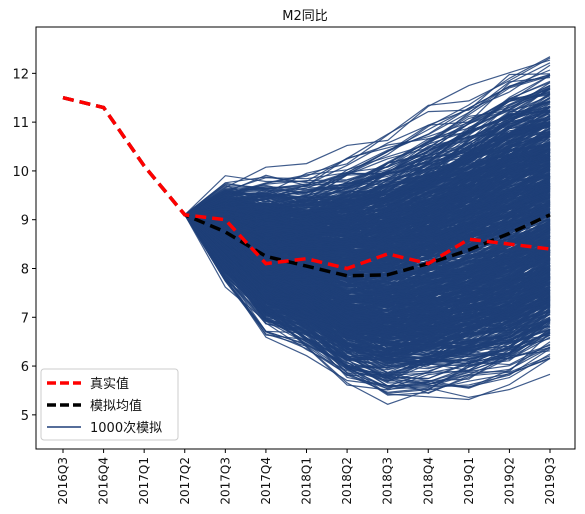 The image size is (585, 514). Describe the element at coordinates (109, 384) in the screenshot. I see `legend-label-actual: 真实值` at that location.